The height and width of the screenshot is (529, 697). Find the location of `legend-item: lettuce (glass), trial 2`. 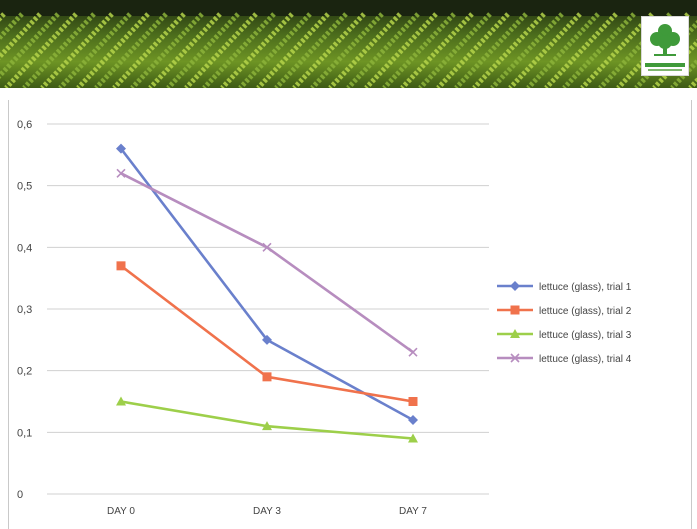

legend-item: lettuce (glass), trial 2 is located at coordinates (564, 311).